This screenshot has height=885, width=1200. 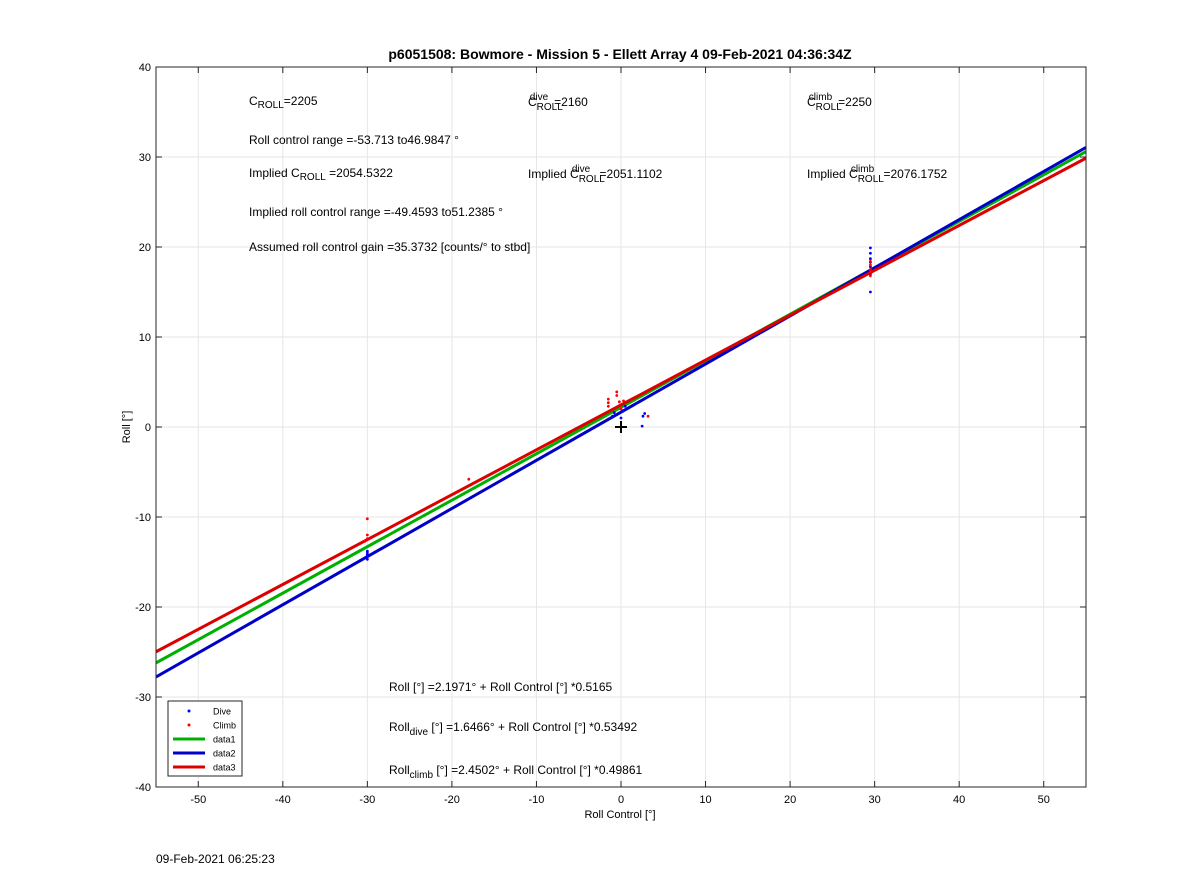 What do you see at coordinates (215, 859) in the screenshot?
I see `footer-timestamp: 09-Feb-2021 06:25:23` at bounding box center [215, 859].